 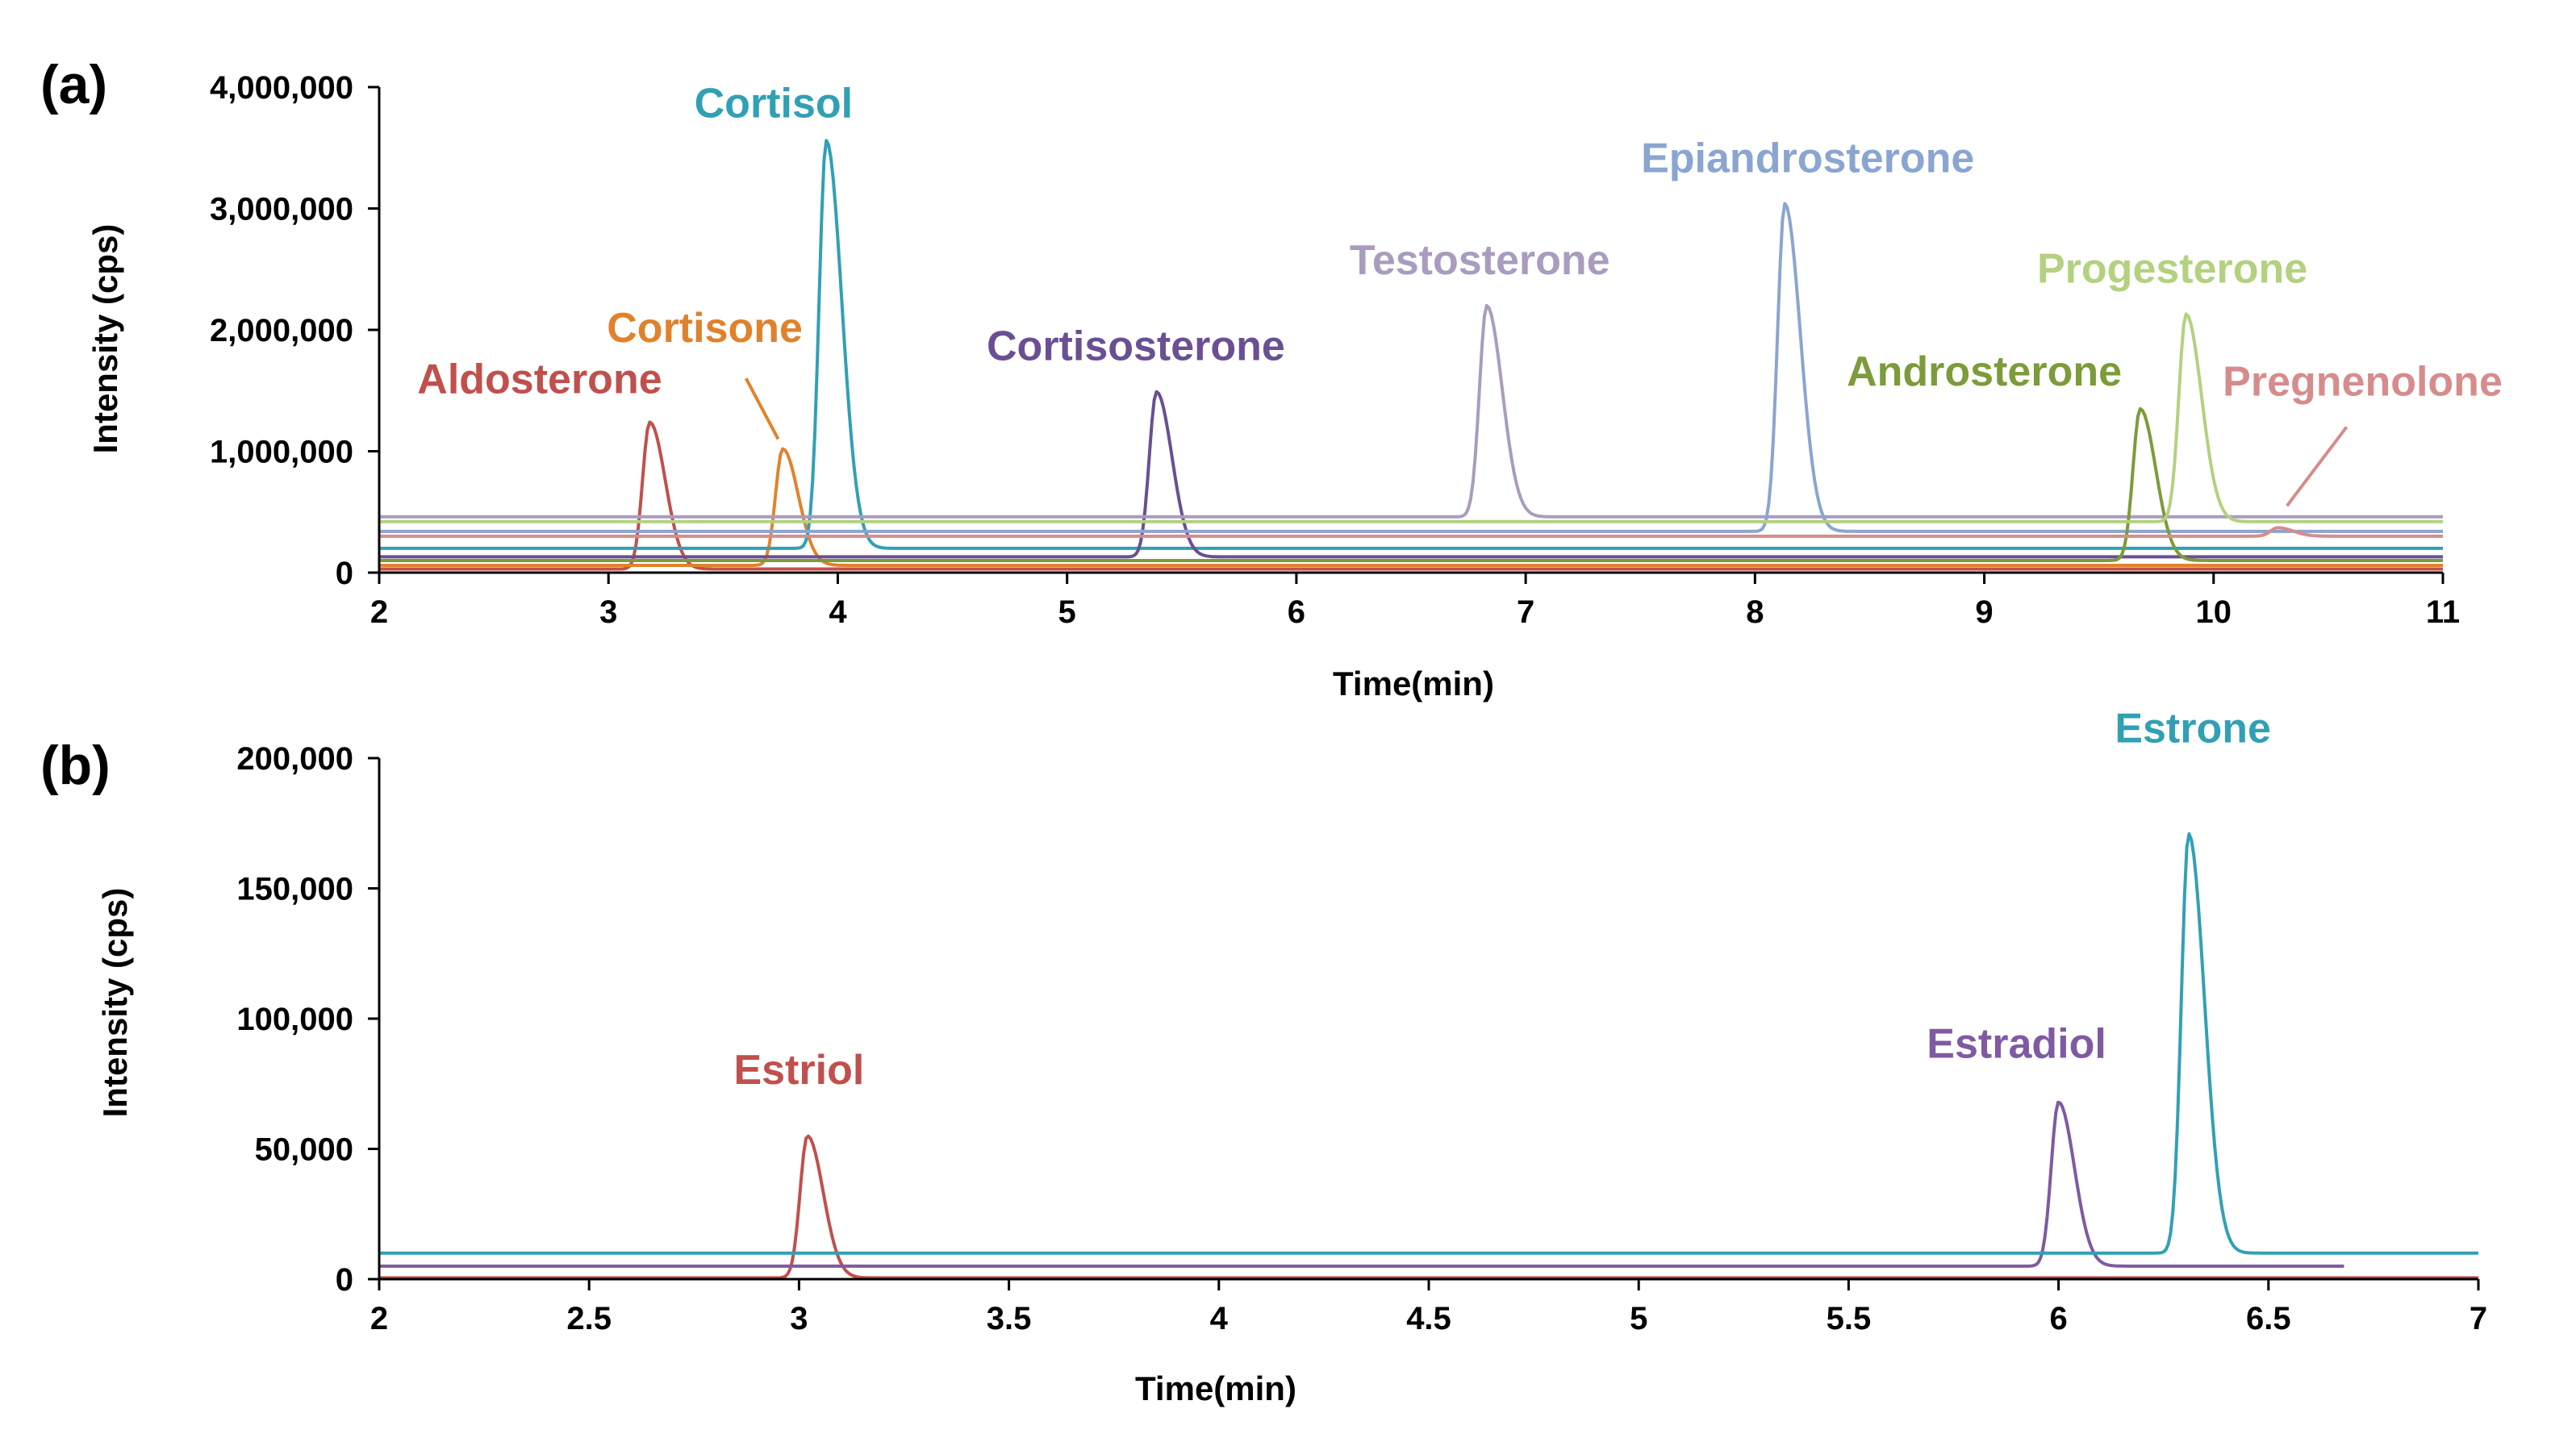 I want to click on panel-b-y-tick-label: 150,000, so click(x=295, y=889).